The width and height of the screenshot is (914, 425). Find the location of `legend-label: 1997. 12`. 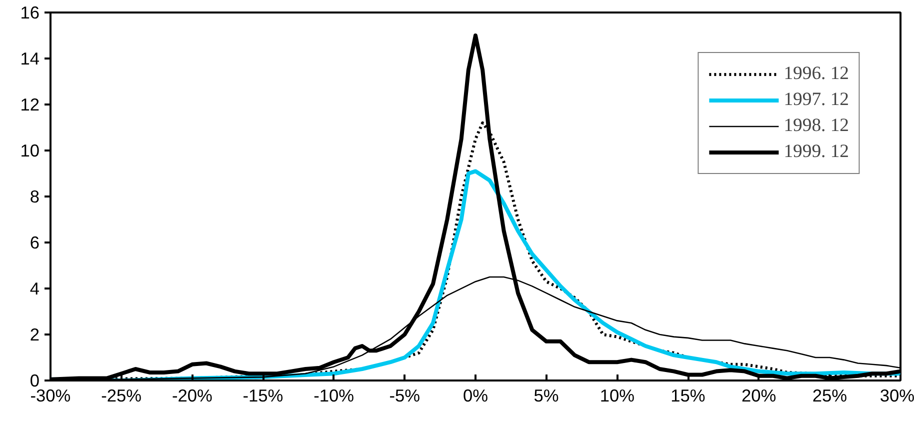

legend-label: 1997. 12 is located at coordinates (816, 100).